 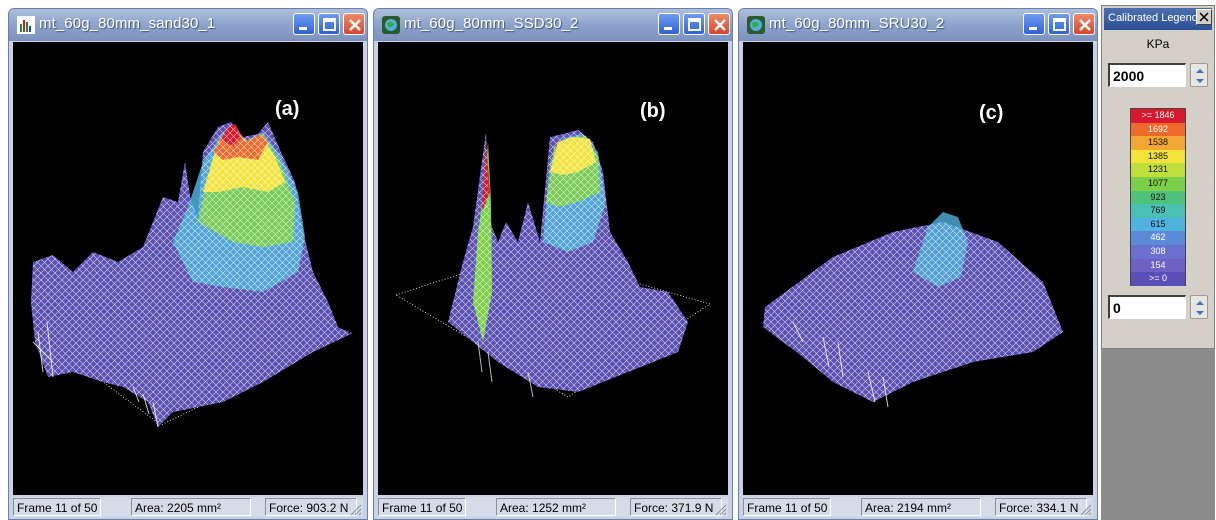 What do you see at coordinates (1158, 265) in the screenshot?
I see `scale-entry: 154` at bounding box center [1158, 265].